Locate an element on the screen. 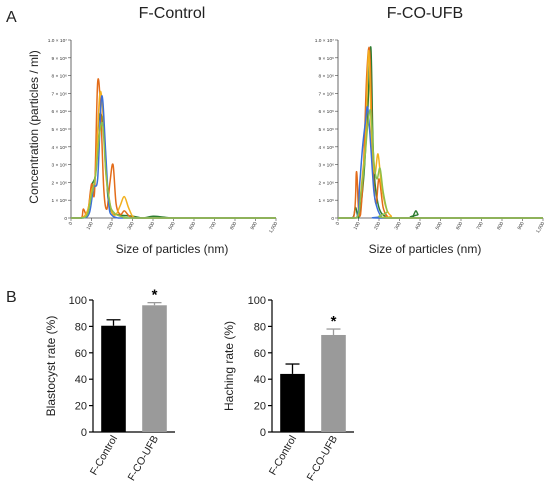 The width and height of the screenshot is (550, 490). chart-1-y-tick-label: 8 × 10⁶ is located at coordinates (59, 77).